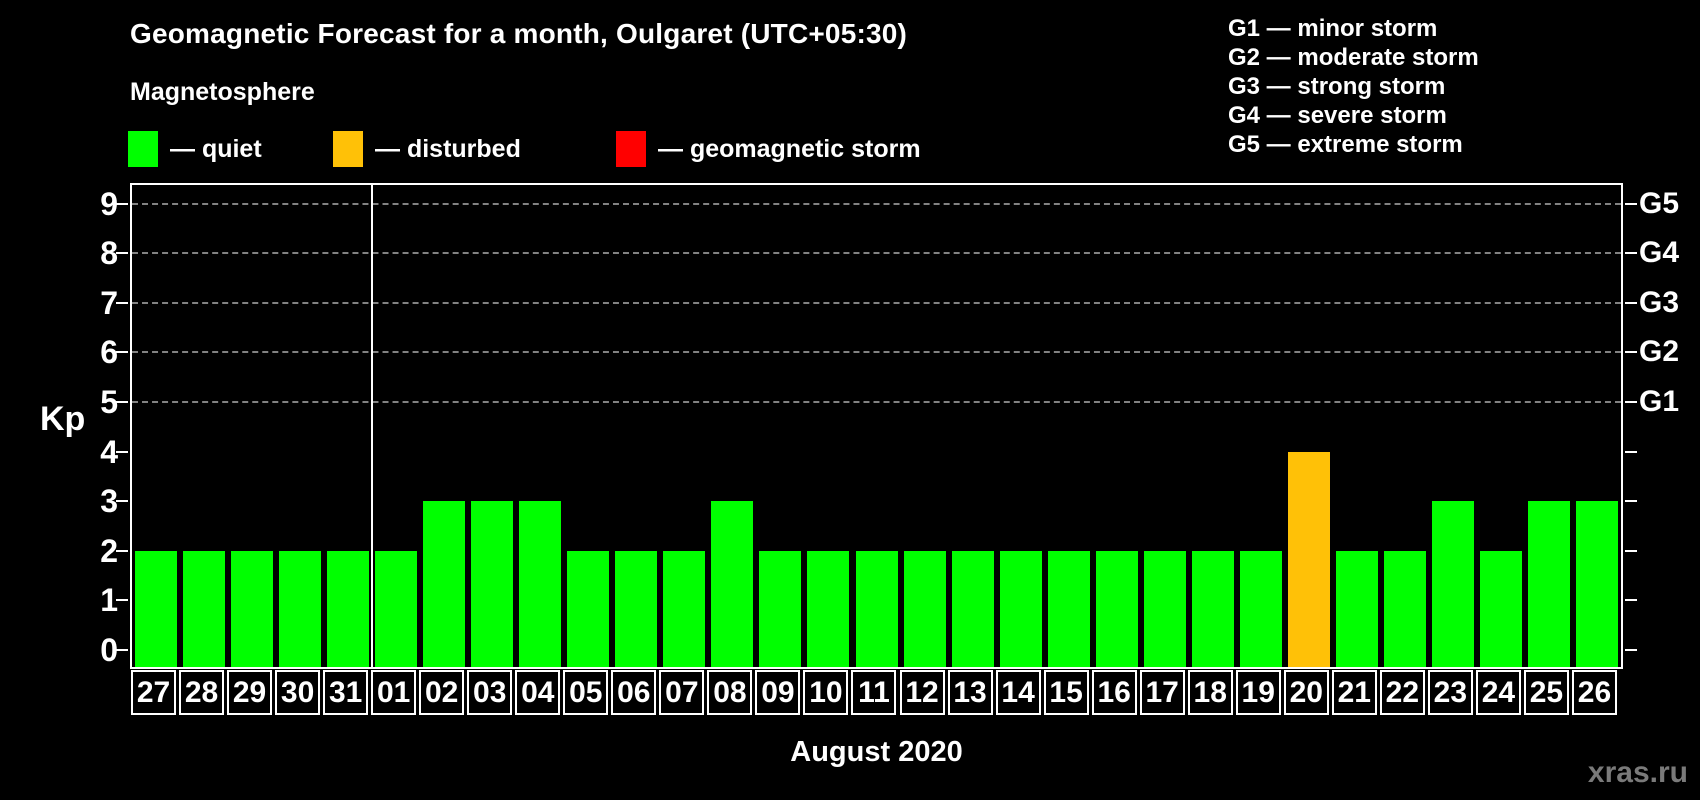 The image size is (1700, 800). Describe the element at coordinates (970, 692) in the screenshot. I see `day-label-13: 13` at that location.